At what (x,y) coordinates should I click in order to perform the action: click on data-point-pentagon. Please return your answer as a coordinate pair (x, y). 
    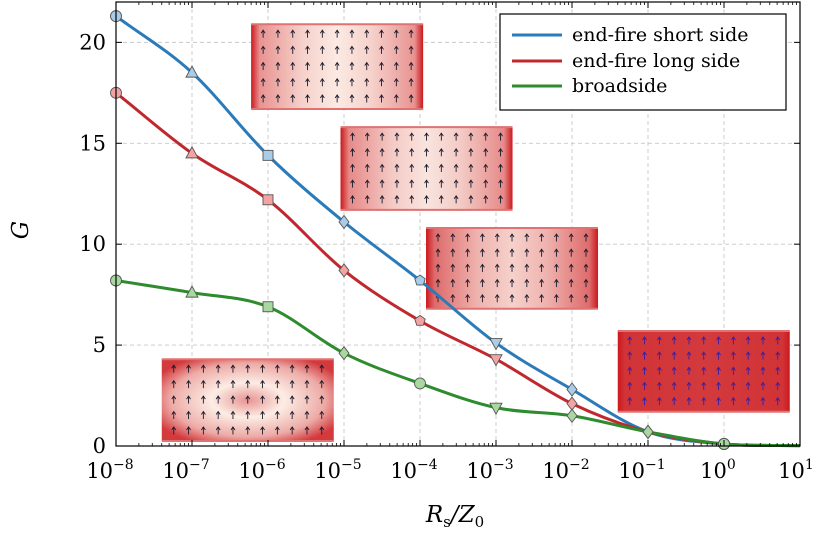
    Looking at the image, I should click on (420, 280).